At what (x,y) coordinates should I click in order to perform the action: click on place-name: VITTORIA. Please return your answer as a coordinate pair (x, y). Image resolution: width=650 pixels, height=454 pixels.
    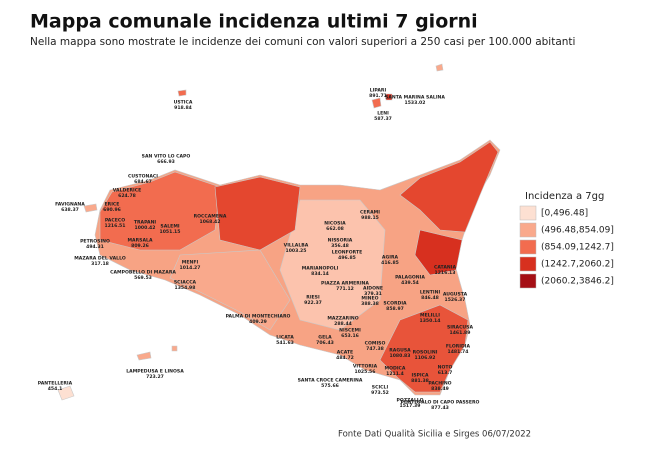
    Looking at the image, I should click on (365, 367).